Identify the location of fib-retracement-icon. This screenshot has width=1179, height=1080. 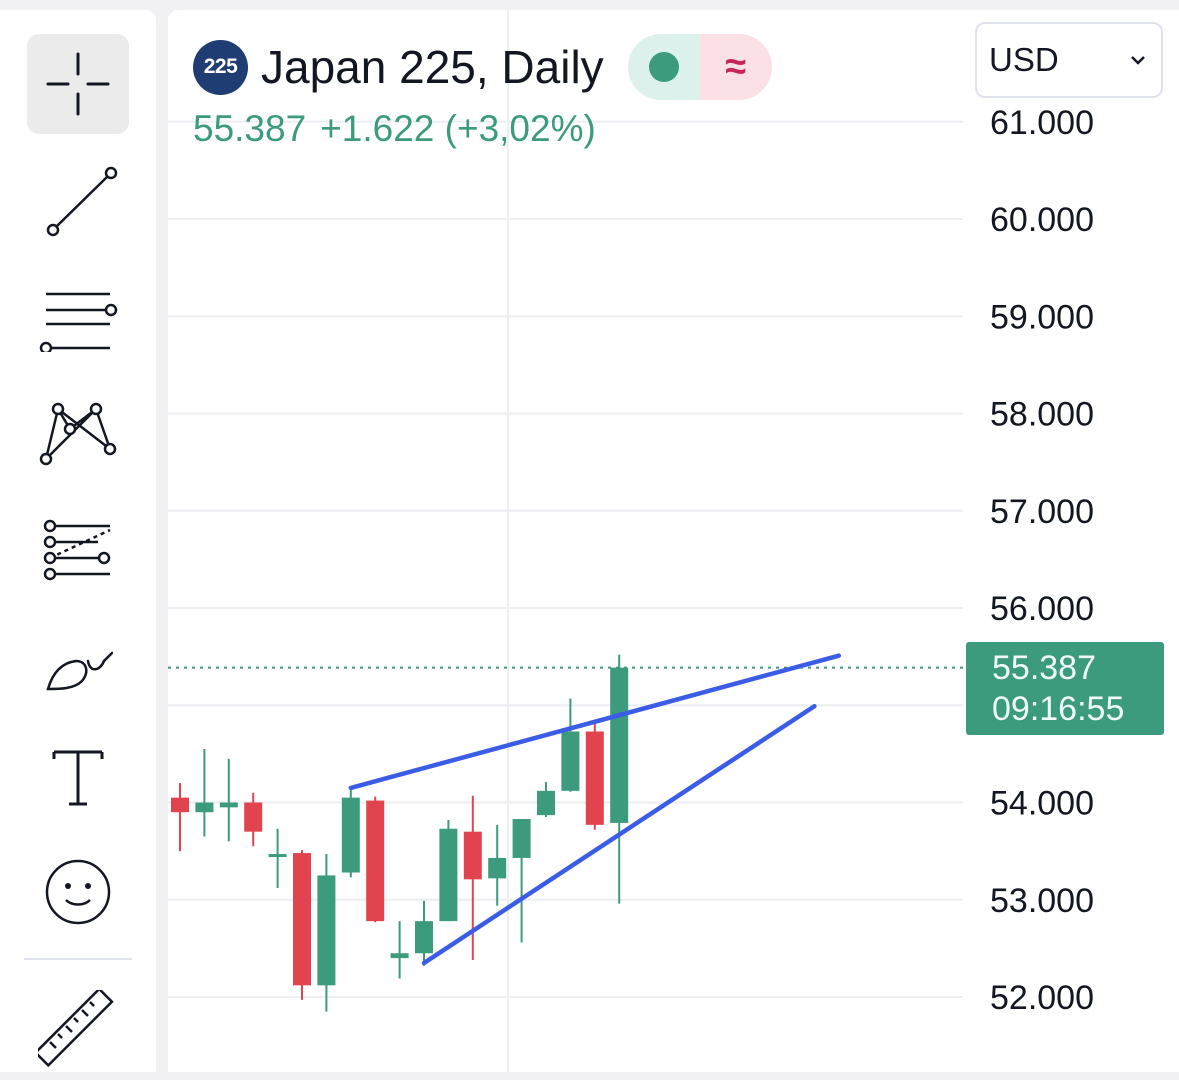
(77, 550).